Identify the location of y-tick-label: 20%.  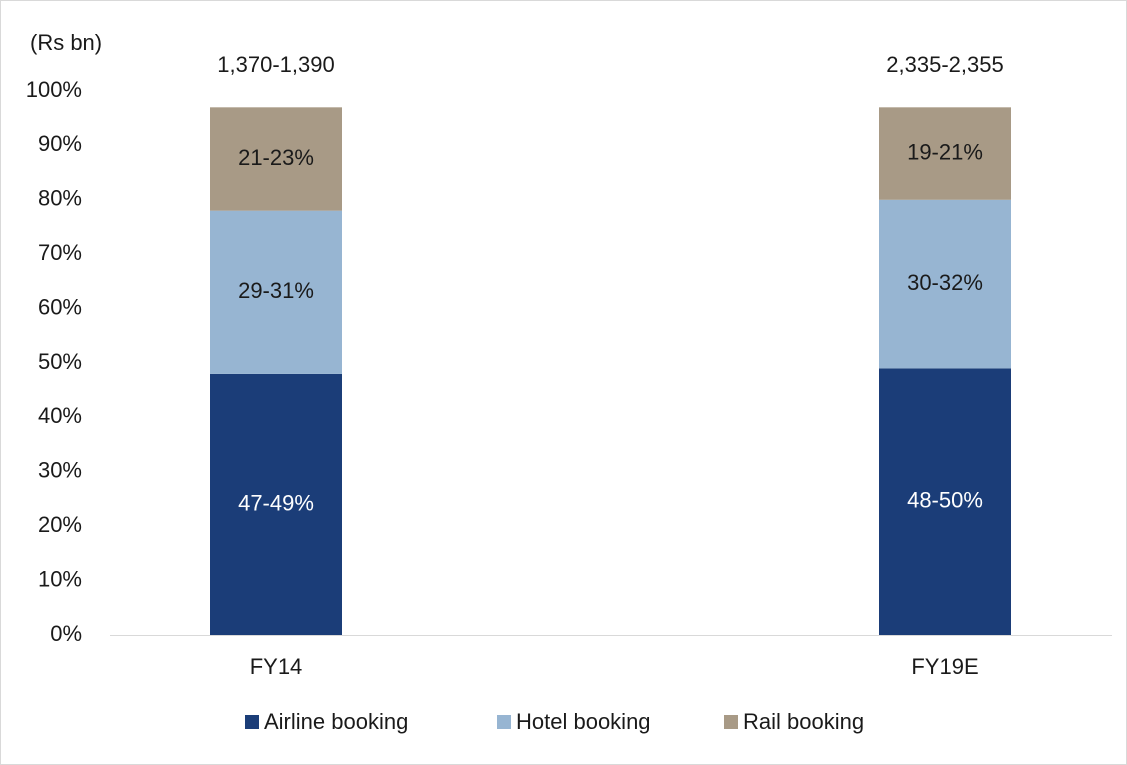
(60, 524).